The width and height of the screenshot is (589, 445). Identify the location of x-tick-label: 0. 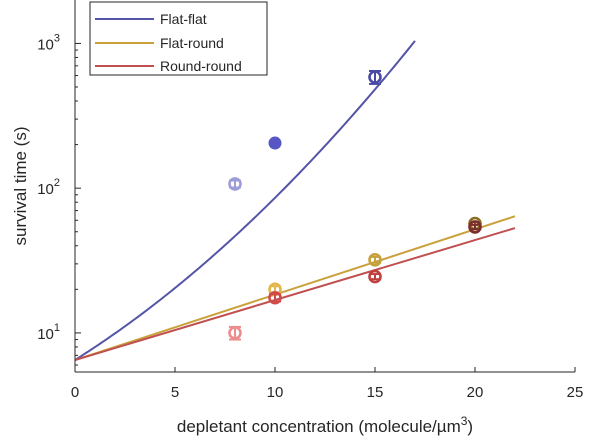
(75, 392).